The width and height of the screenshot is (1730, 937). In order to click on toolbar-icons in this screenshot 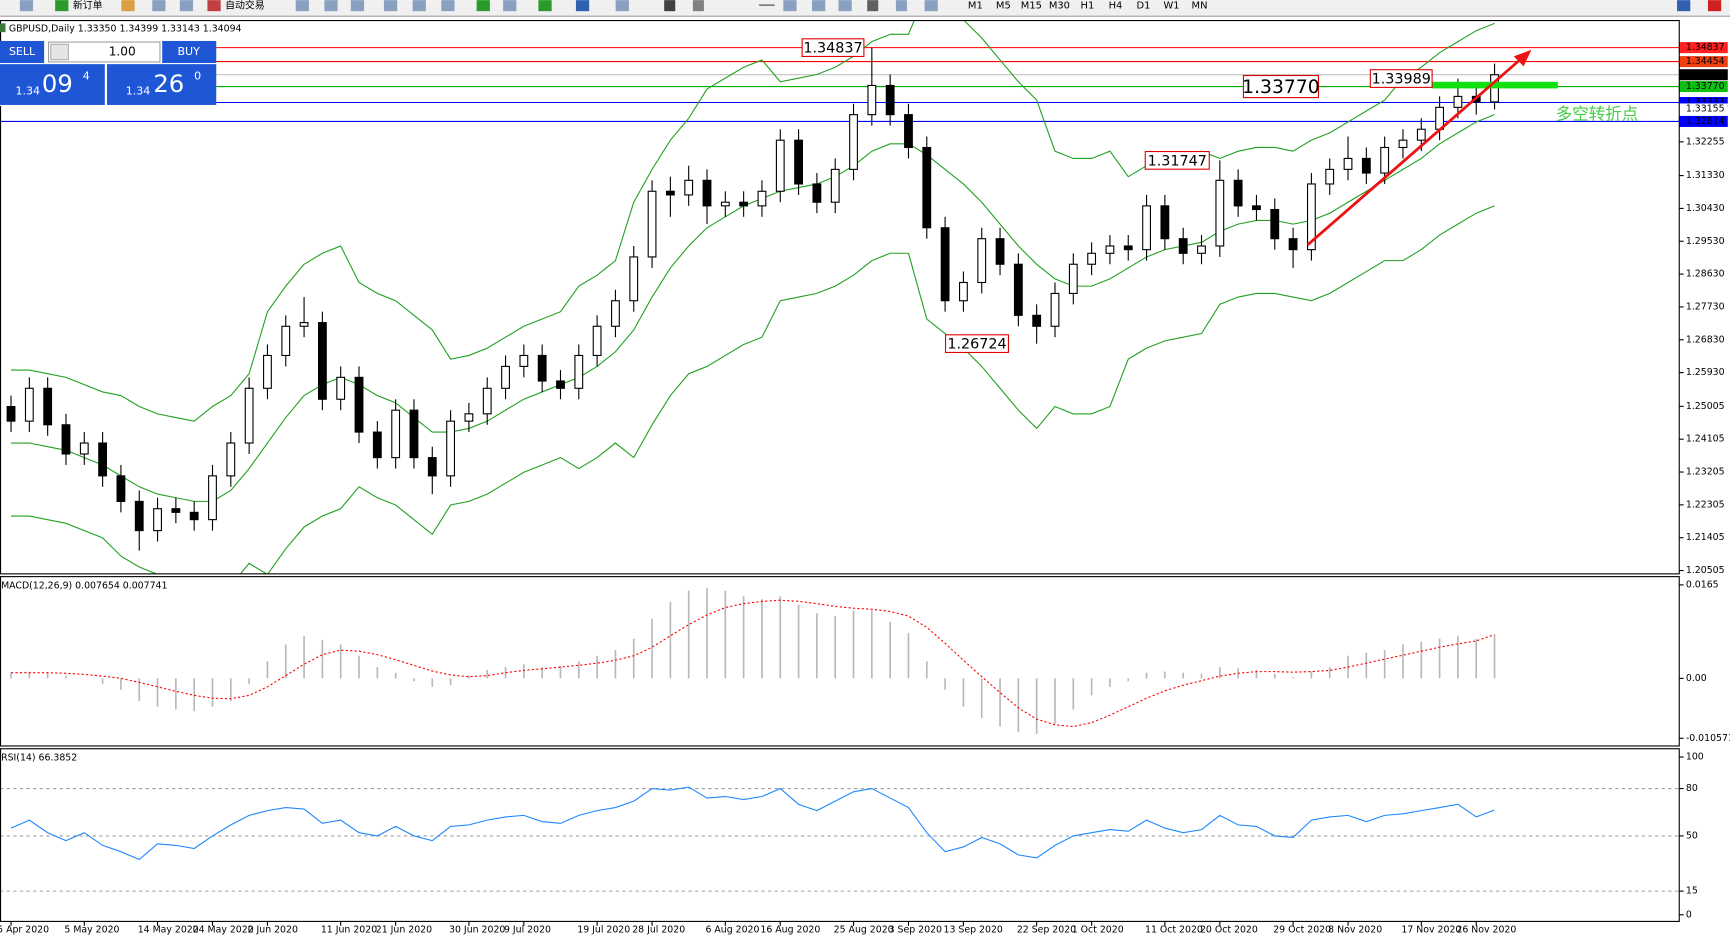, I will do `click(870, 6)`.